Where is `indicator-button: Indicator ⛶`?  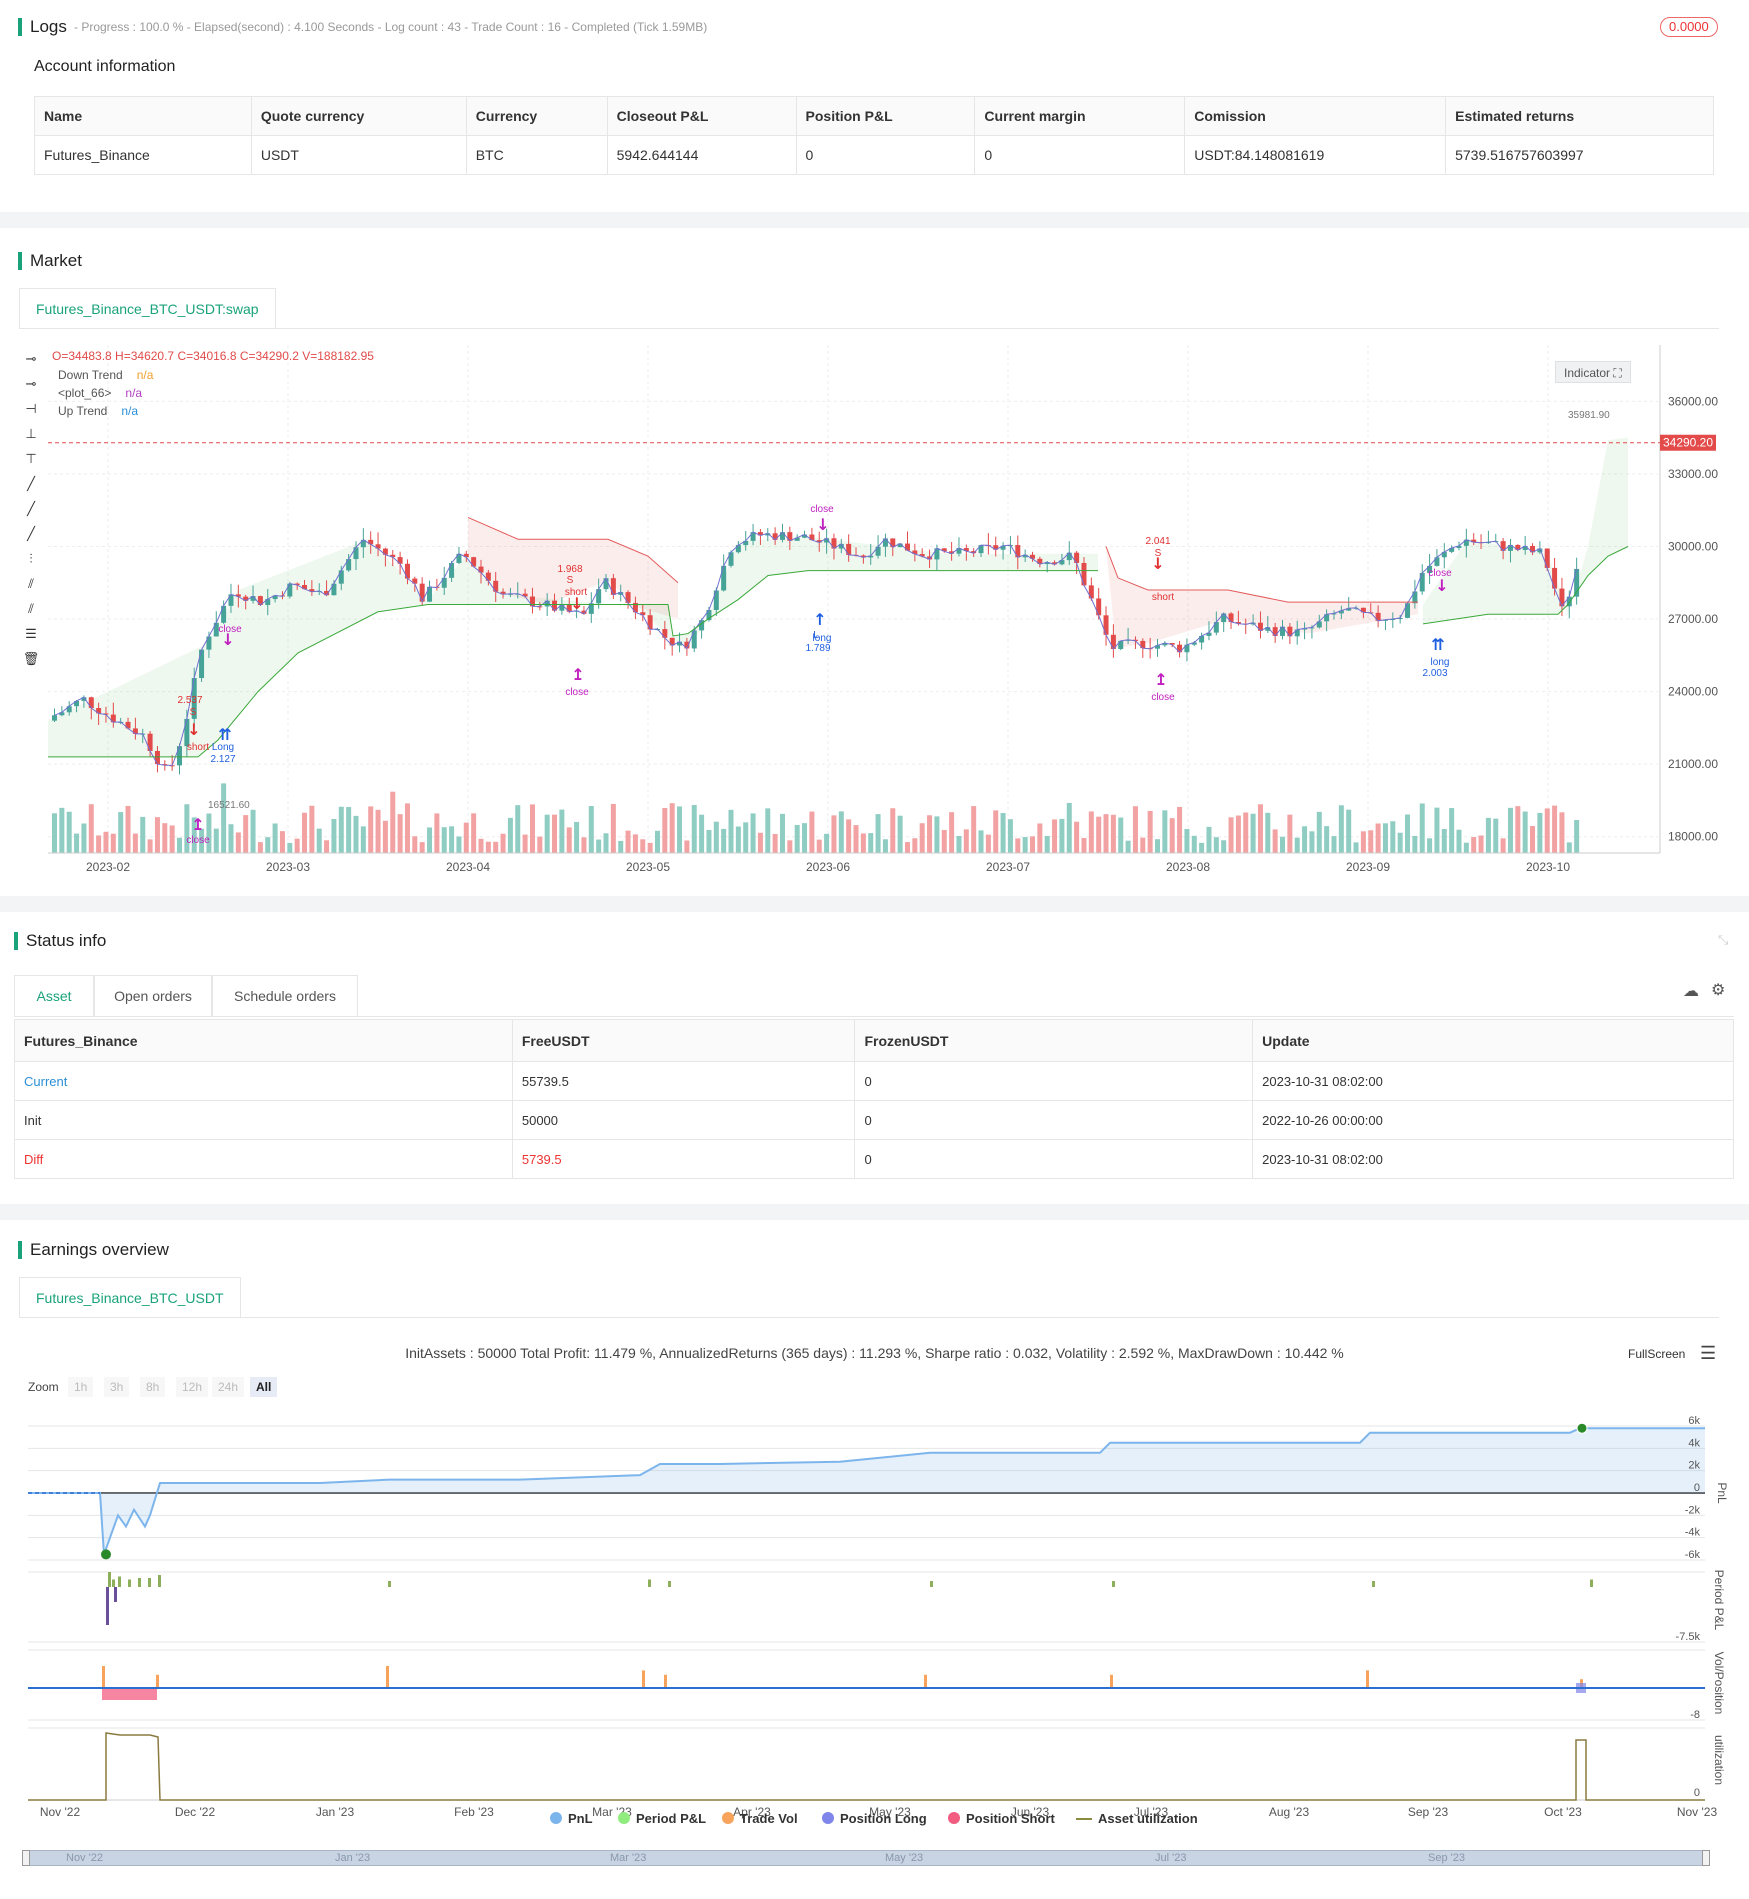
indicator-button: Indicator ⛶ is located at coordinates (1593, 372).